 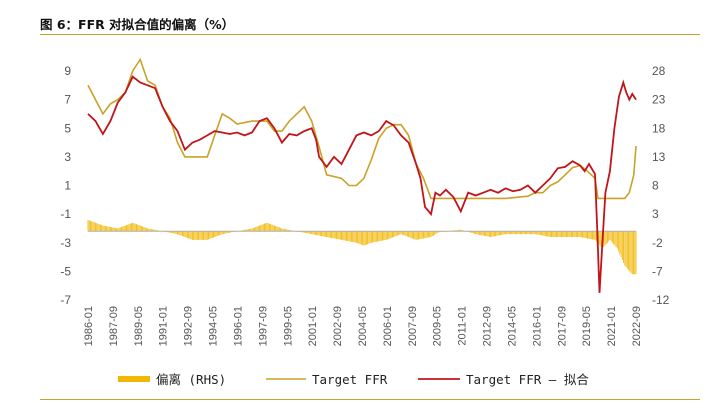 I want to click on right-tick-label: 18, so click(x=659, y=128).